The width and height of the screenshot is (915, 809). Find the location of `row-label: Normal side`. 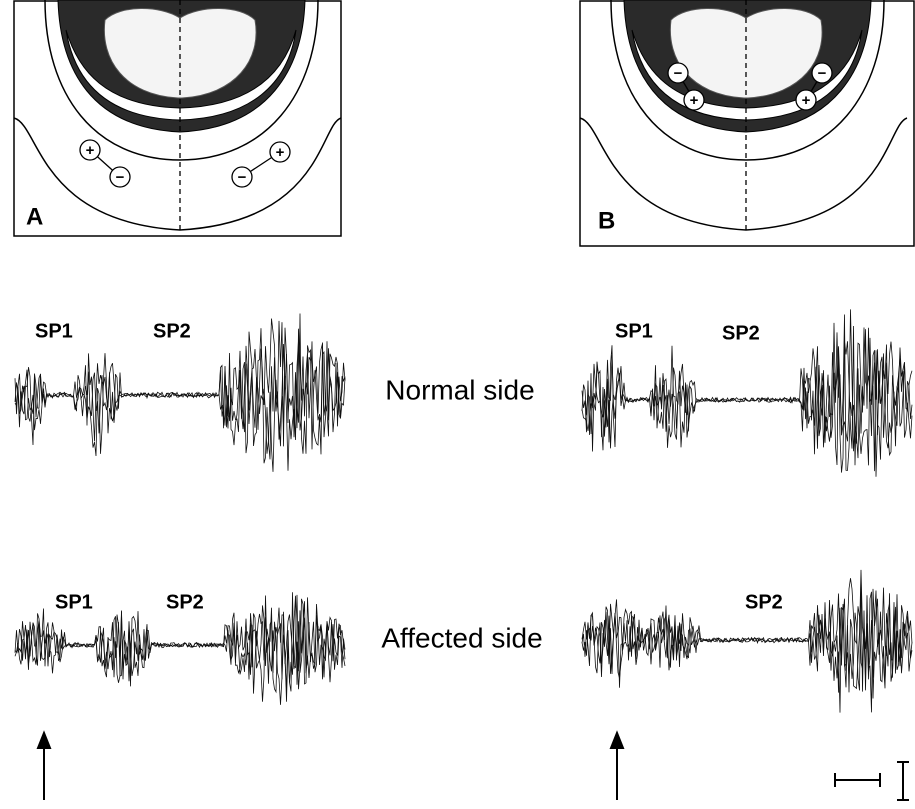

row-label: Normal side is located at coordinates (459, 389).